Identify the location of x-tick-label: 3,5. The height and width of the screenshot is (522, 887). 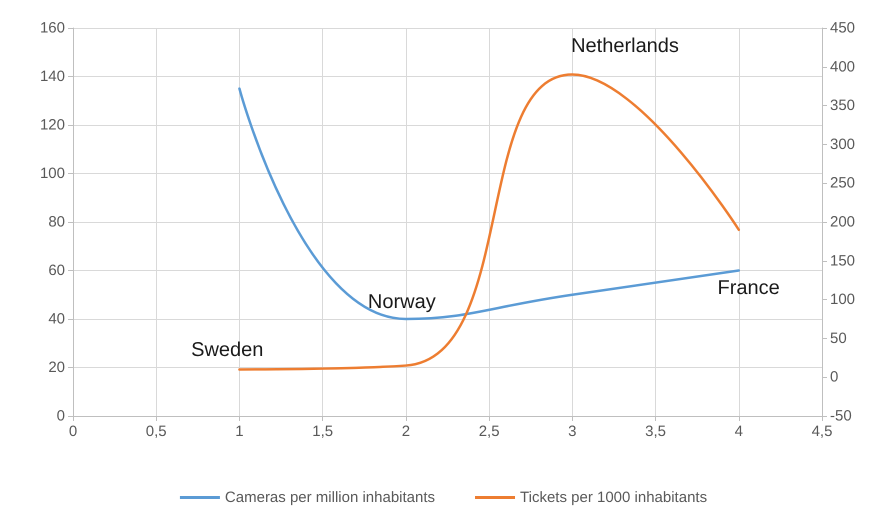
(655, 431).